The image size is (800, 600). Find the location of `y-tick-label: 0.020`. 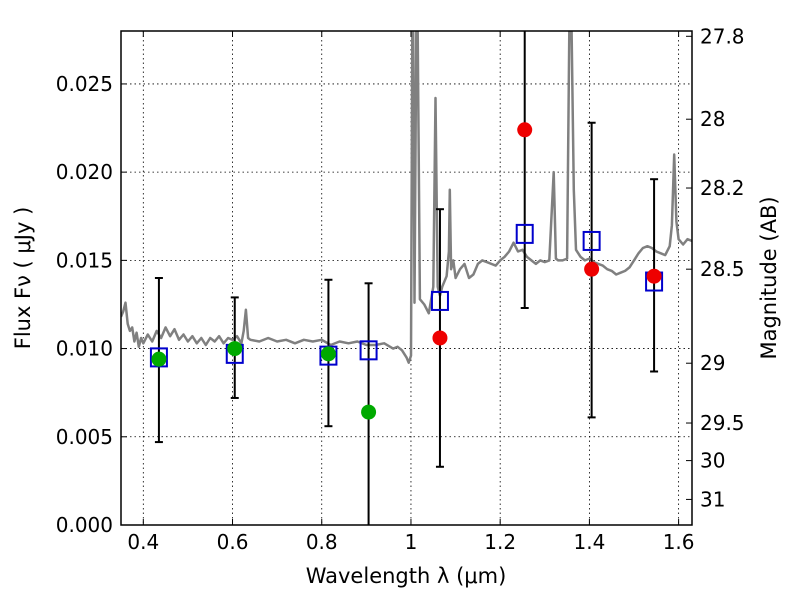

y-tick-label: 0.020 is located at coordinates (84, 172).